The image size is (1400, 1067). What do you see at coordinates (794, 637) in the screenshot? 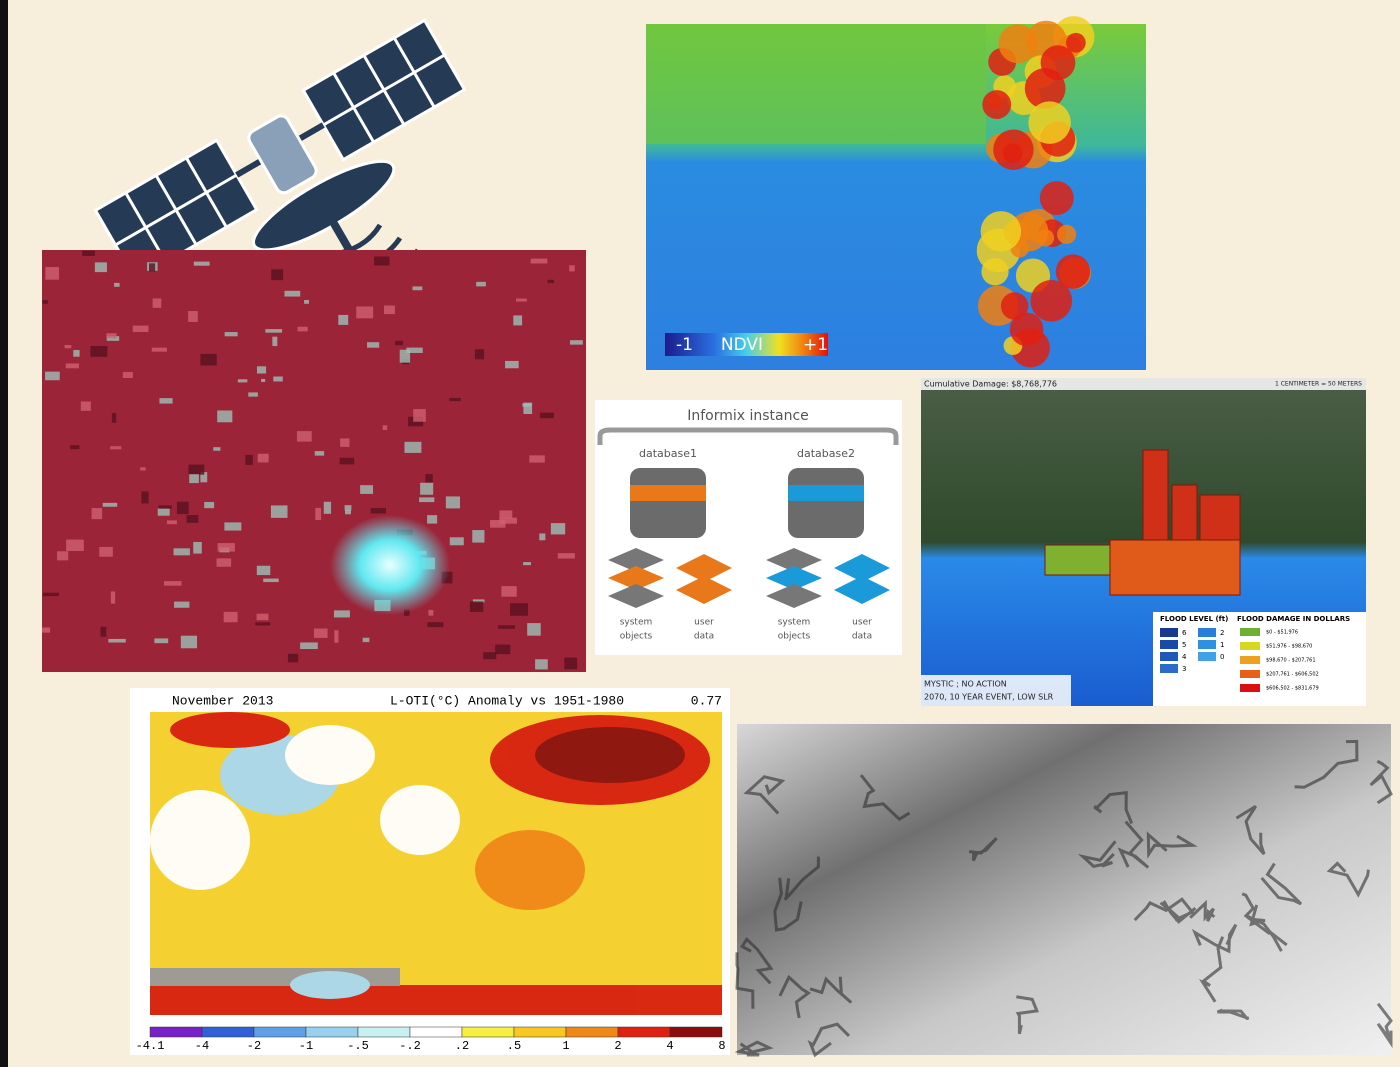
I see `db-caption: objects` at bounding box center [794, 637].